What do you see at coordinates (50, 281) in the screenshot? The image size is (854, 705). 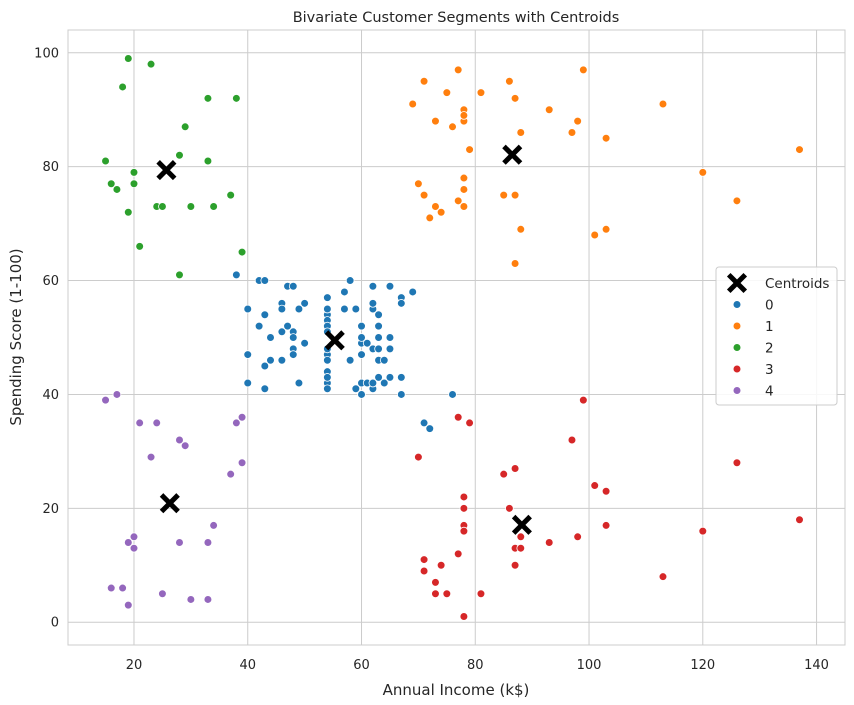 I see `y-tick-label: 60` at bounding box center [50, 281].